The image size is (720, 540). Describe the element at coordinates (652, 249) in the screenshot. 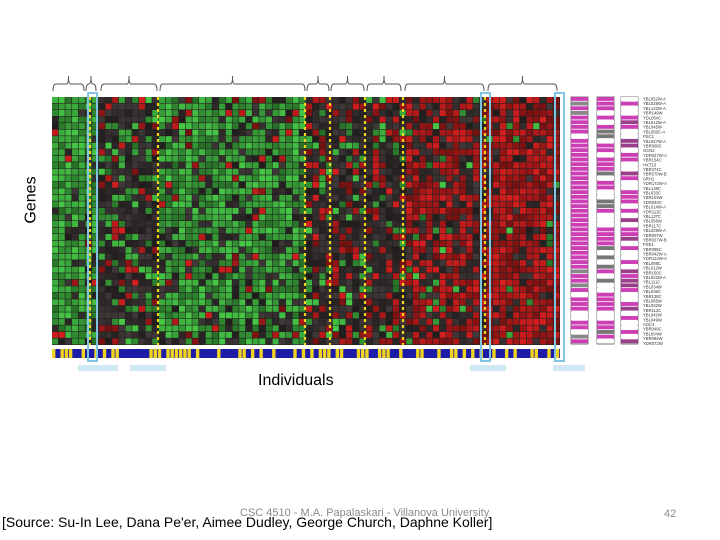

I see `gene-name: YBR085C` at that location.